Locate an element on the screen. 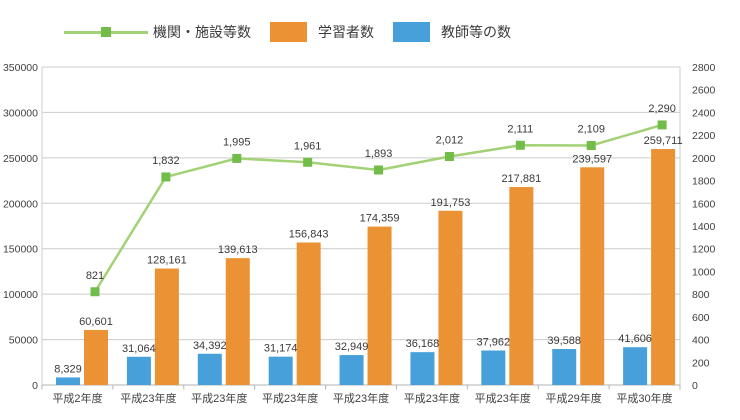 This screenshot has height=420, width=740. right-axis-tick-label: 2000 is located at coordinates (704, 159).